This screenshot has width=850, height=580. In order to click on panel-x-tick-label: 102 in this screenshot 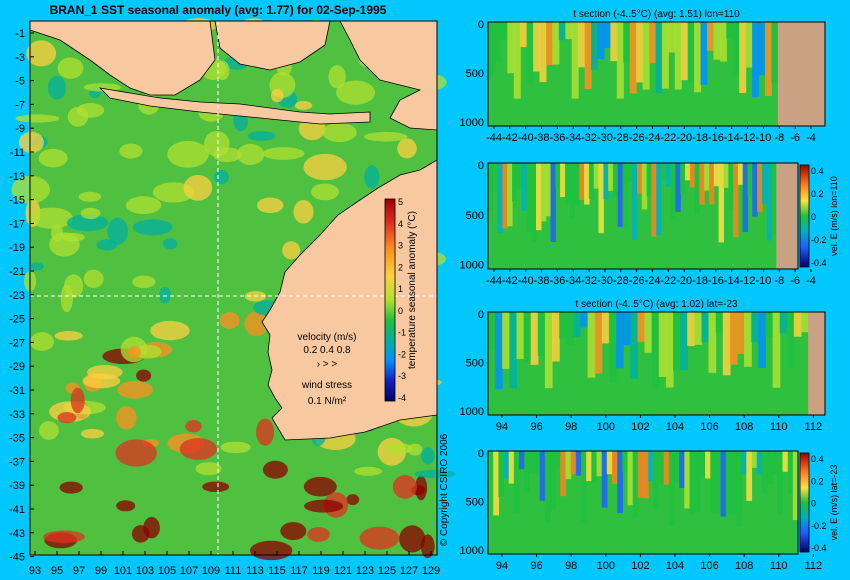, I will do `click(640, 427)`.